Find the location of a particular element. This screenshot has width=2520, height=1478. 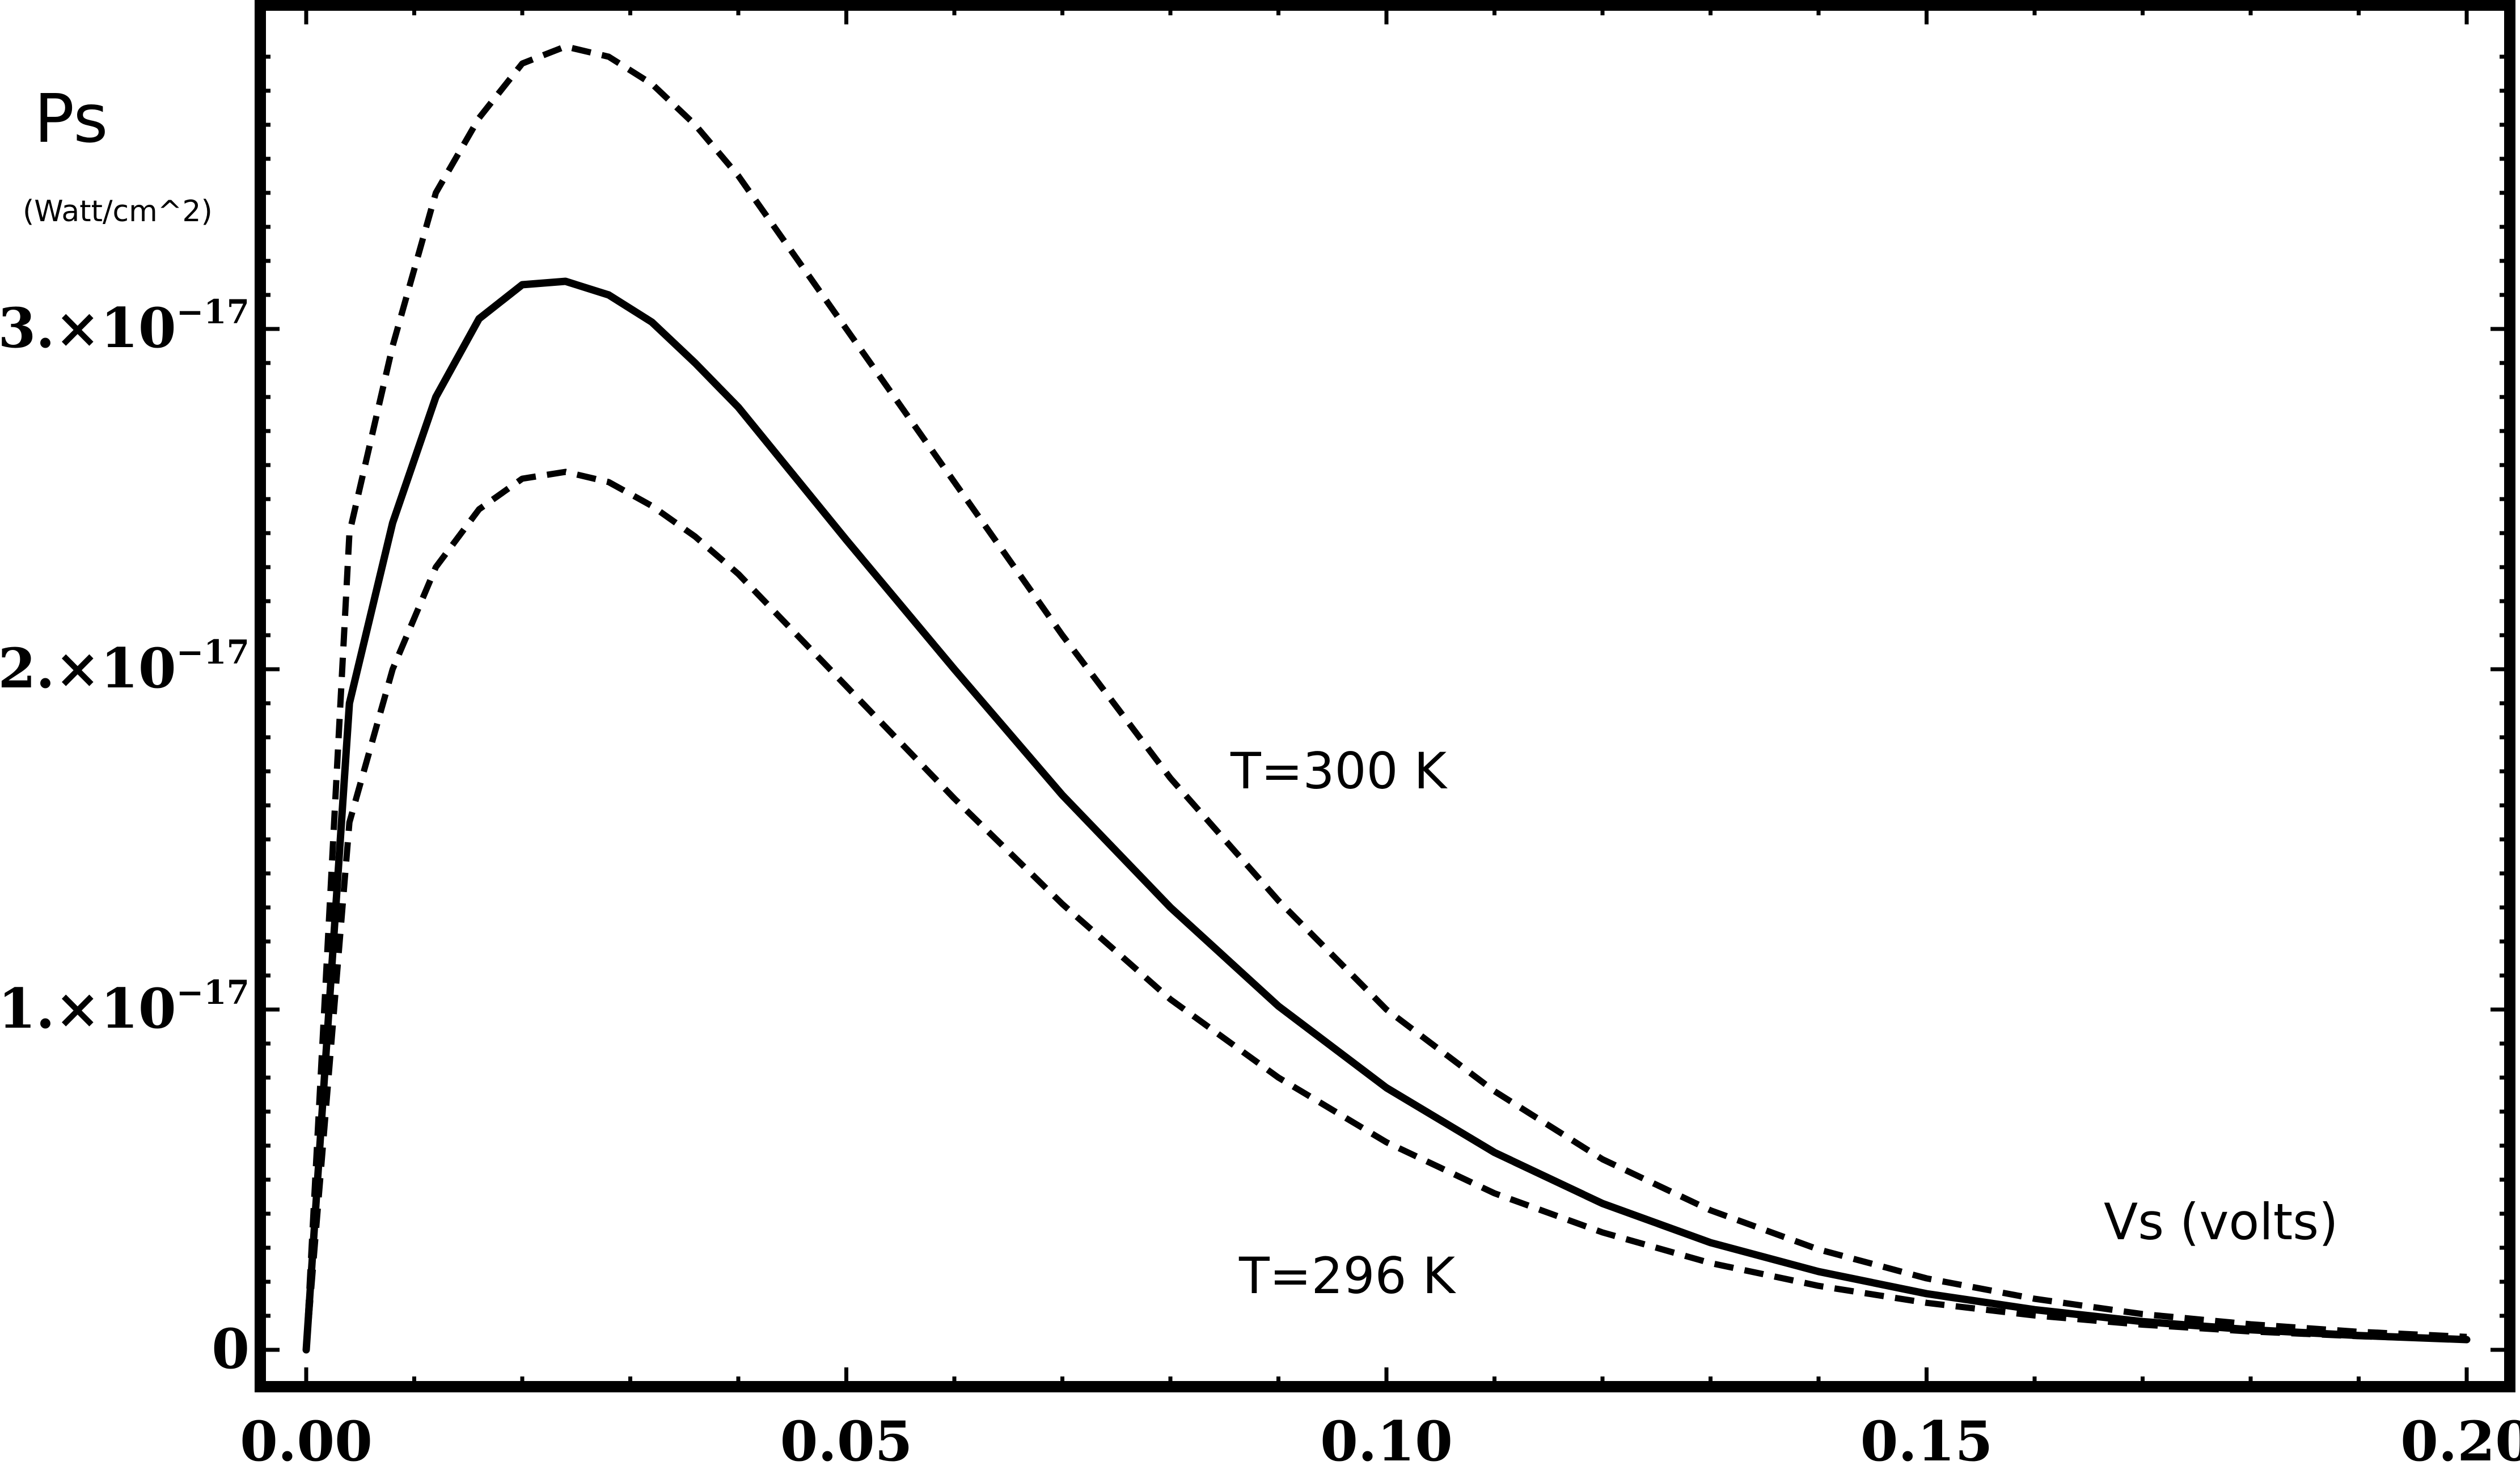

annotation-t296: T=296 K is located at coordinates (1347, 1276).